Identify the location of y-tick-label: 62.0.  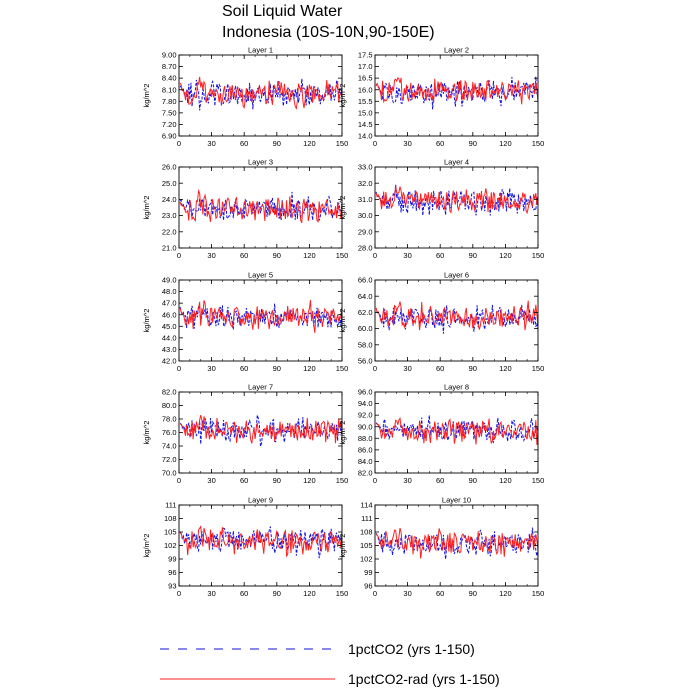
(365, 312).